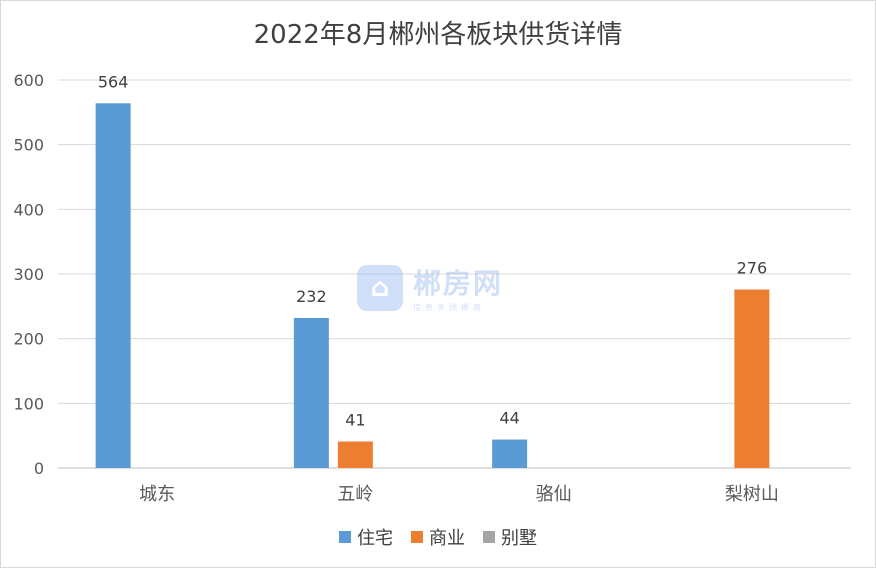 The width and height of the screenshot is (876, 568). What do you see at coordinates (28, 145) in the screenshot?
I see `y-tick-label: 500` at bounding box center [28, 145].